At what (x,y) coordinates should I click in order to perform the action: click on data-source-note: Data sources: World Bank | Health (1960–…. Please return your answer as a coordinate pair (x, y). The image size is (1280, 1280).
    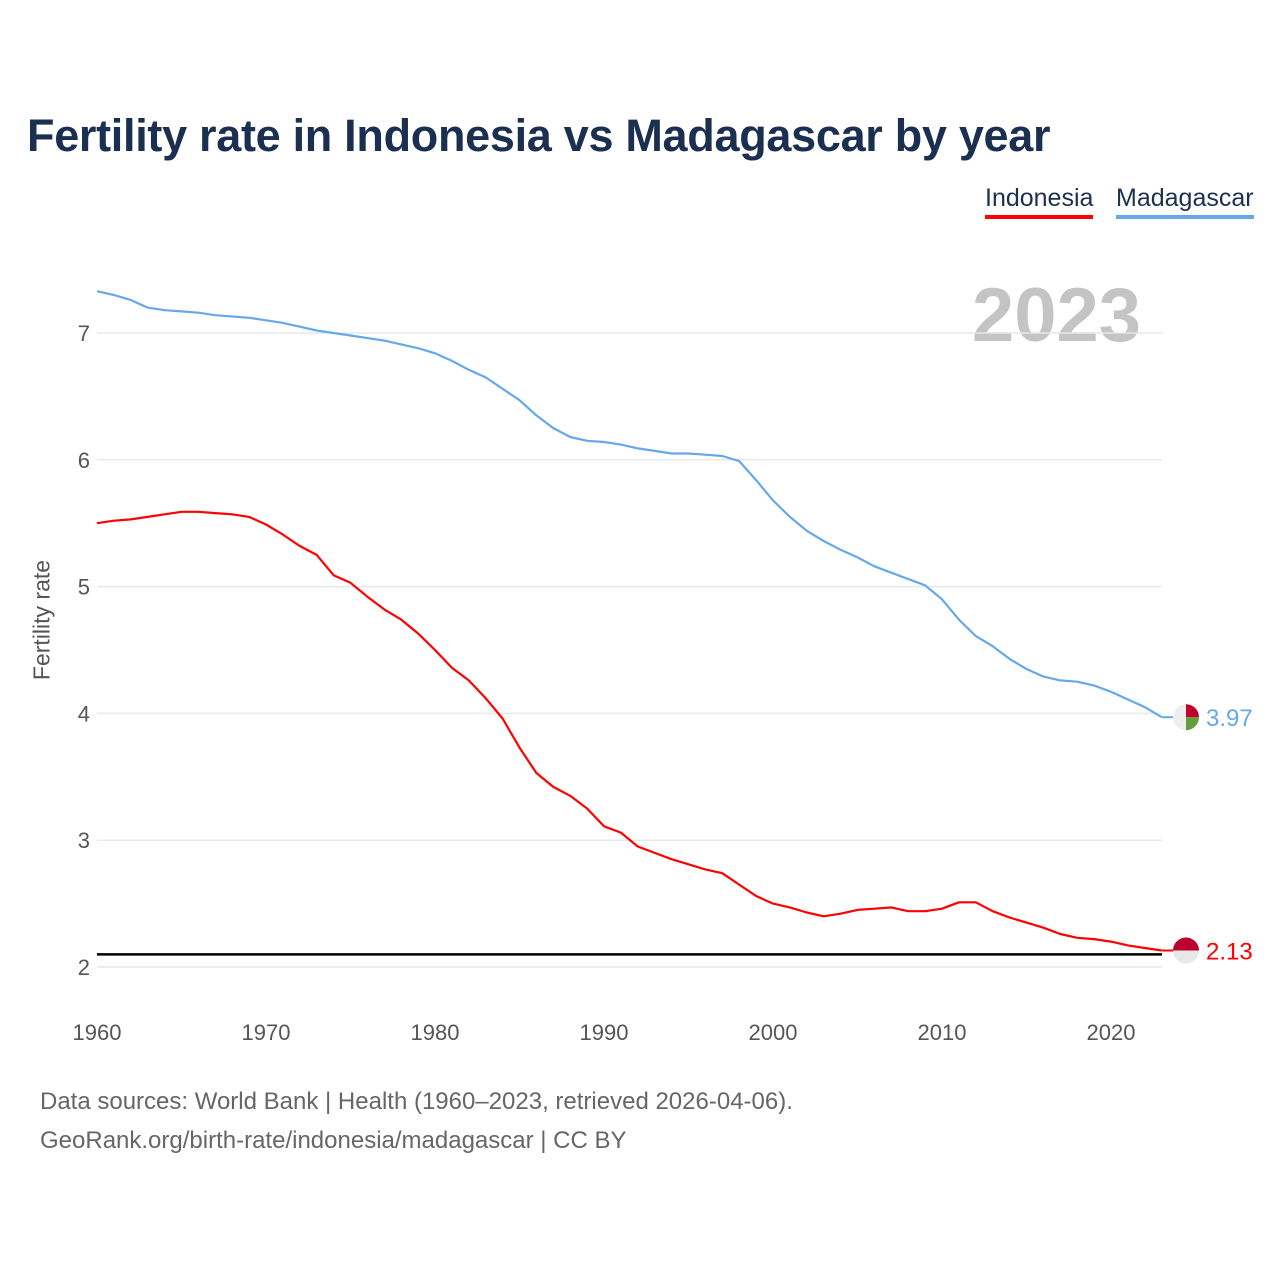
    Looking at the image, I should click on (416, 1101).